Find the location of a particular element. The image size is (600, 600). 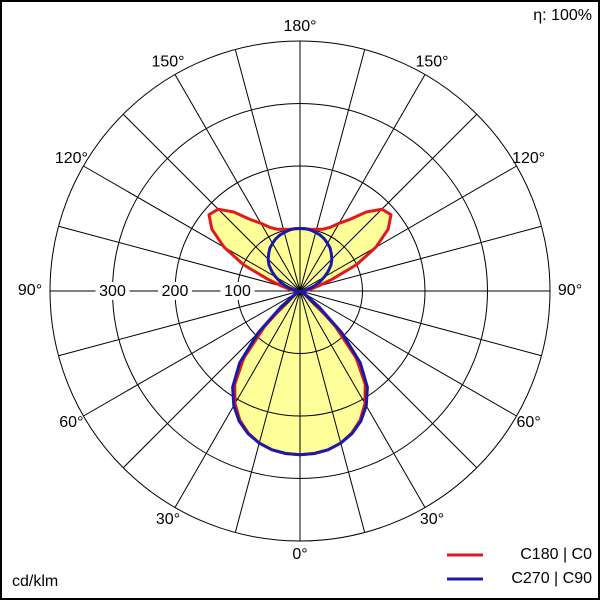

fill-layer is located at coordinates (300, 332).